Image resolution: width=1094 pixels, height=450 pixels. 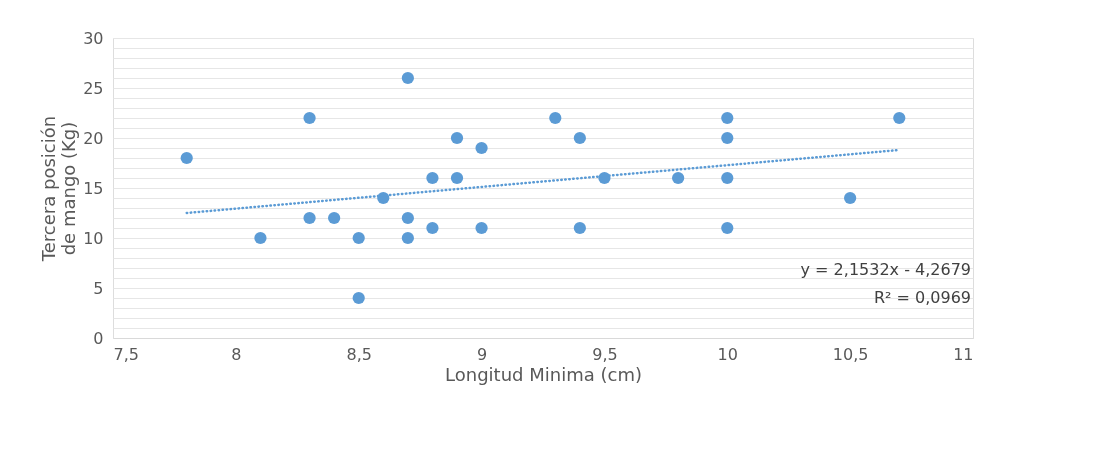 What do you see at coordinates (605, 354) in the screenshot?
I see `x-tick-label: 9,5` at bounding box center [605, 354].